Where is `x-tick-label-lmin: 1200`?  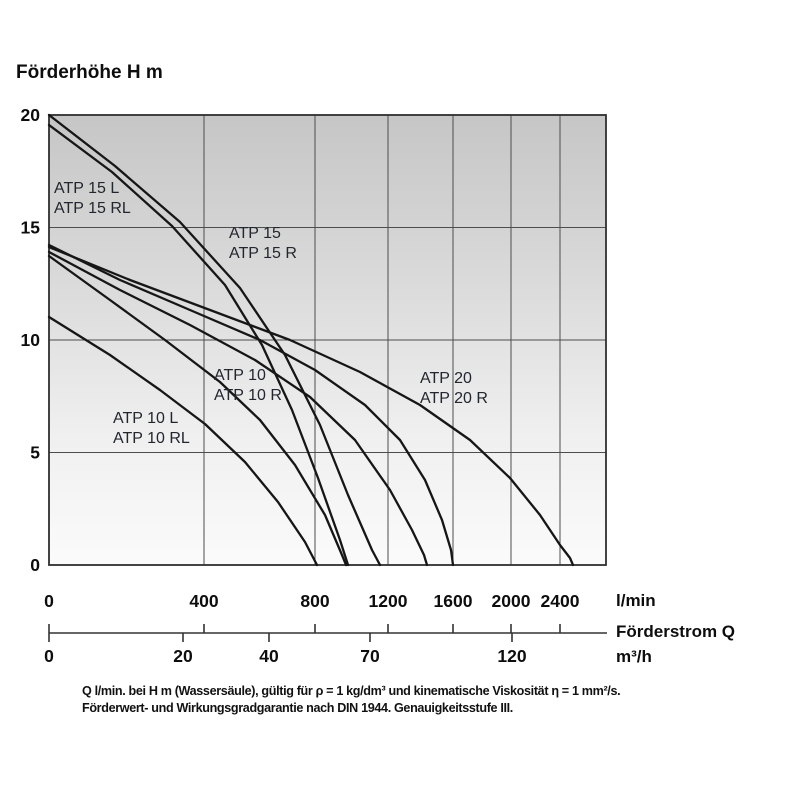 x-tick-label-lmin: 1200 is located at coordinates (388, 601).